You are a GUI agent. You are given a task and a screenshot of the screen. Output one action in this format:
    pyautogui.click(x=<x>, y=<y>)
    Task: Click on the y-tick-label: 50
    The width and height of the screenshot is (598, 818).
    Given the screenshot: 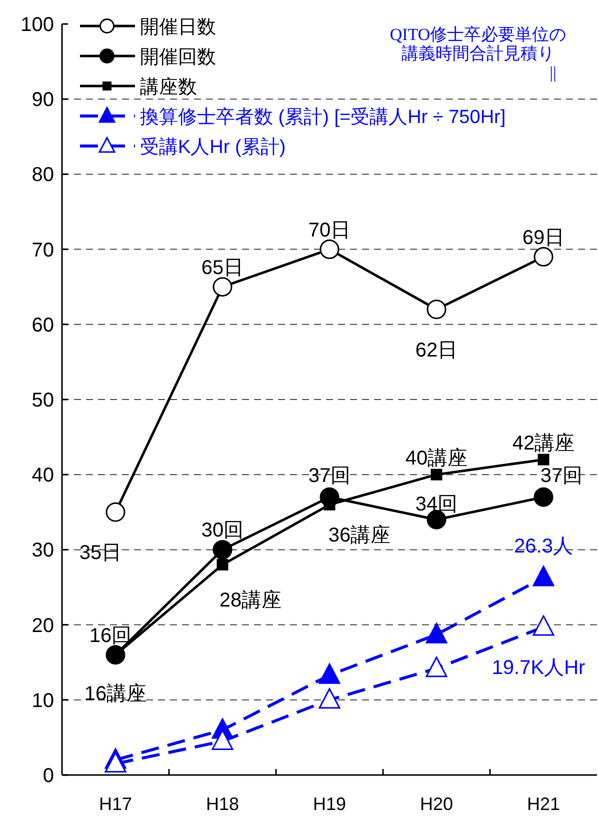 What is the action you would take?
    pyautogui.click(x=43, y=401)
    